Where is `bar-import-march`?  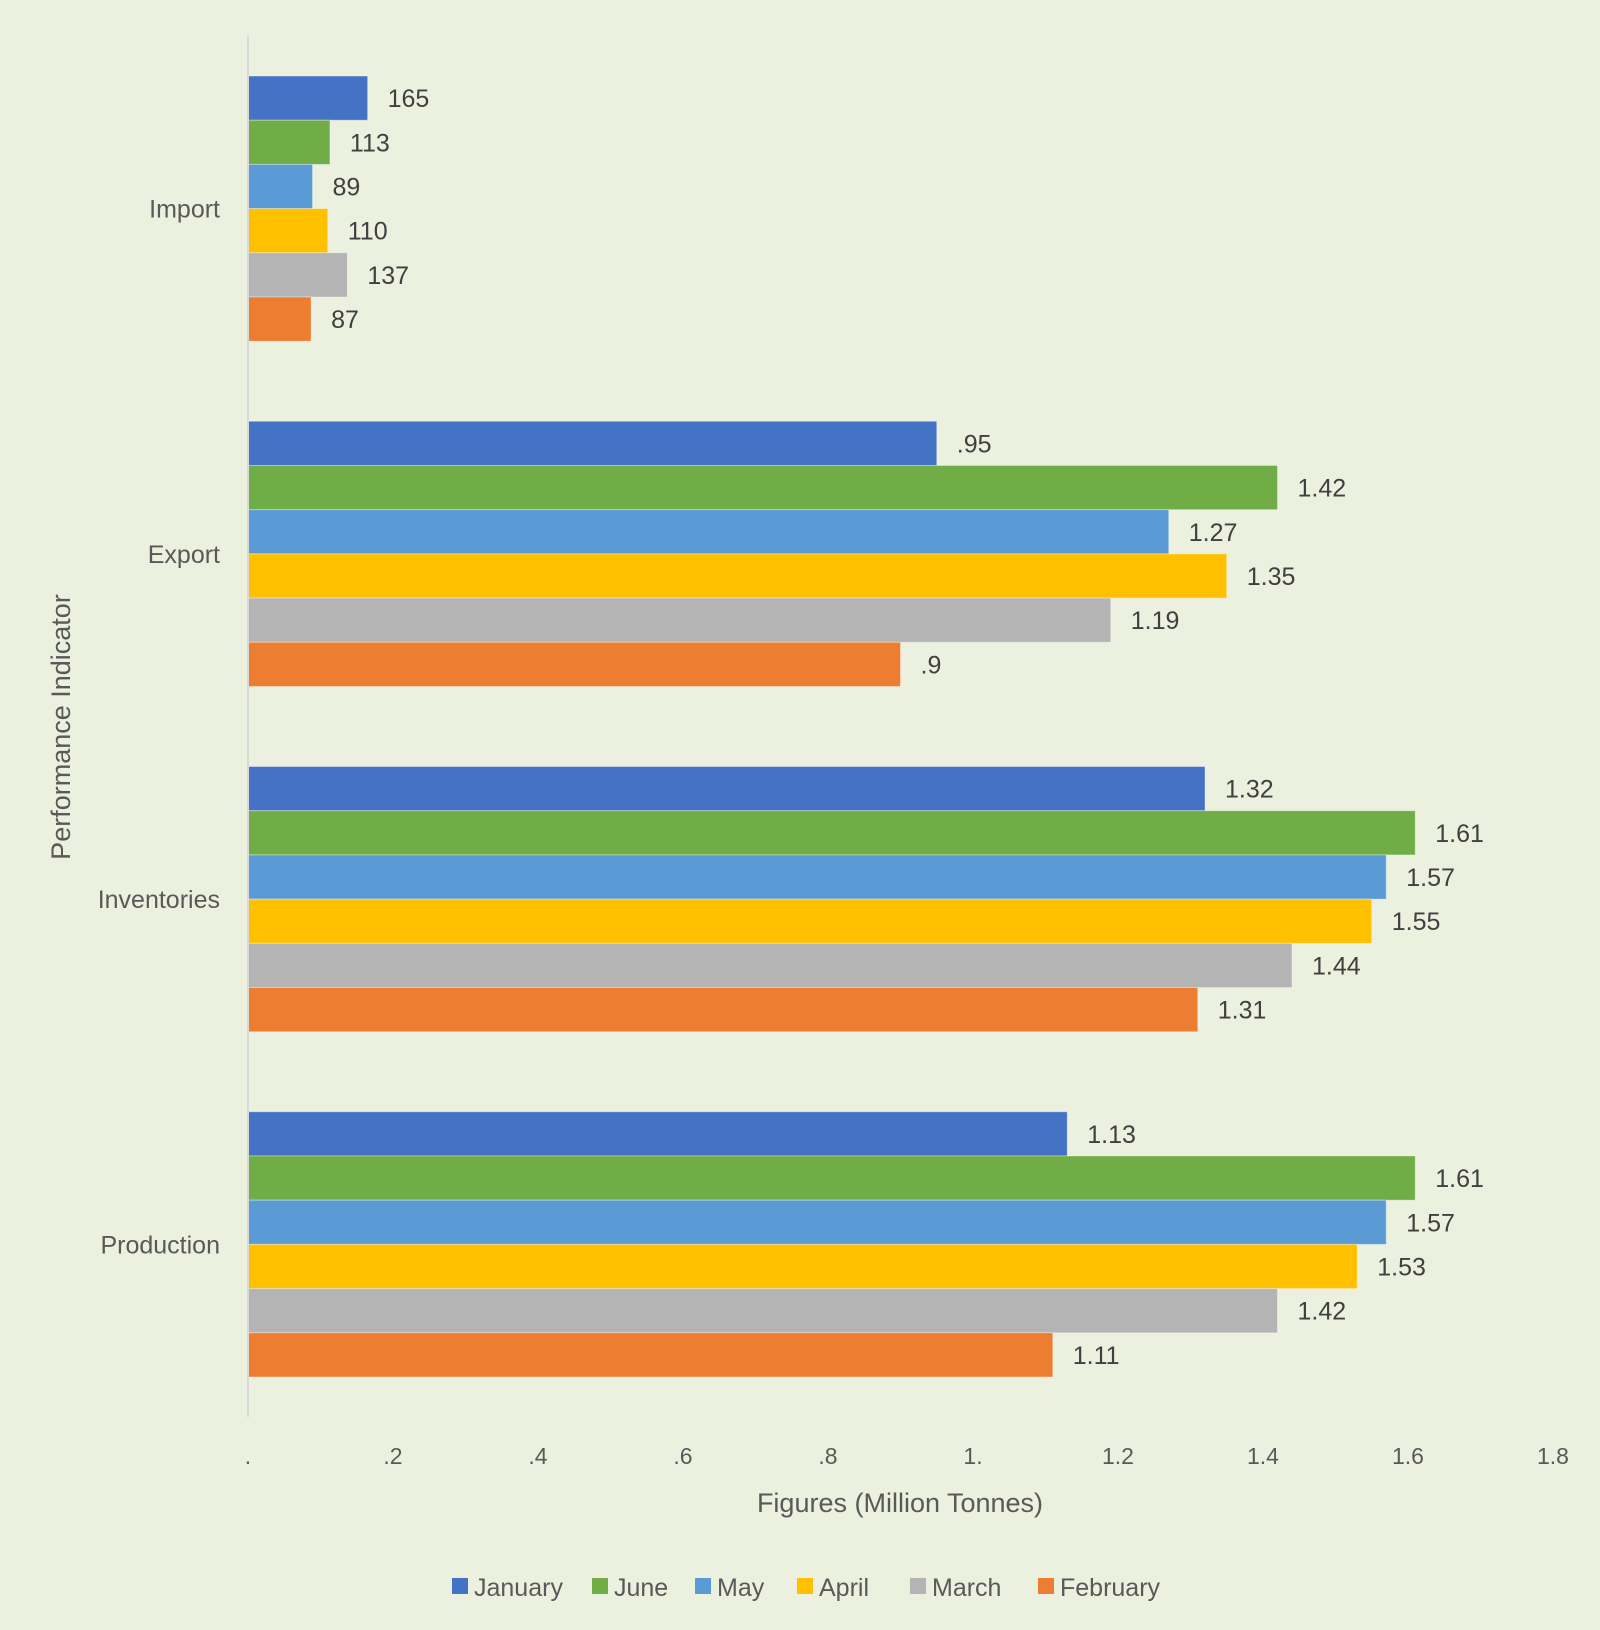
bar-import-march is located at coordinates (297, 275).